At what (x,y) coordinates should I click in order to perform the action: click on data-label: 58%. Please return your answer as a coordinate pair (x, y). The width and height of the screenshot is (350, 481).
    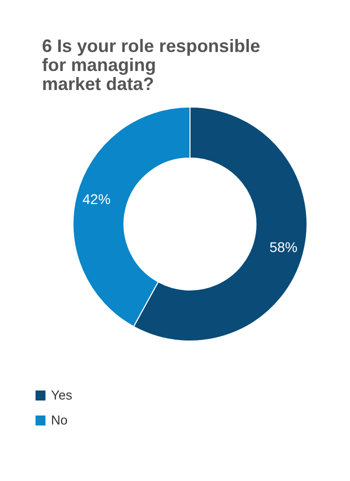
    Looking at the image, I should click on (283, 247).